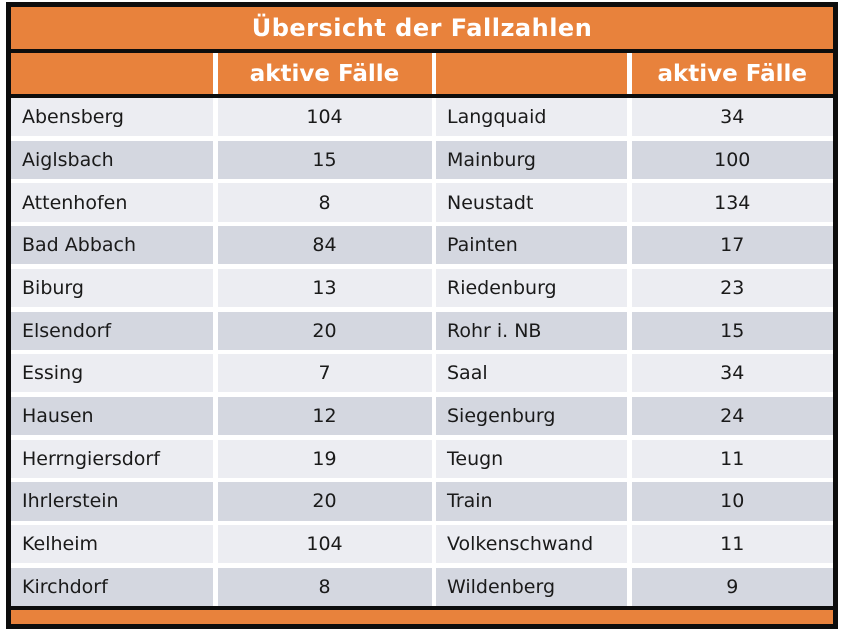  I want to click on municipality-name-cell: Wildenberg, so click(531, 586).